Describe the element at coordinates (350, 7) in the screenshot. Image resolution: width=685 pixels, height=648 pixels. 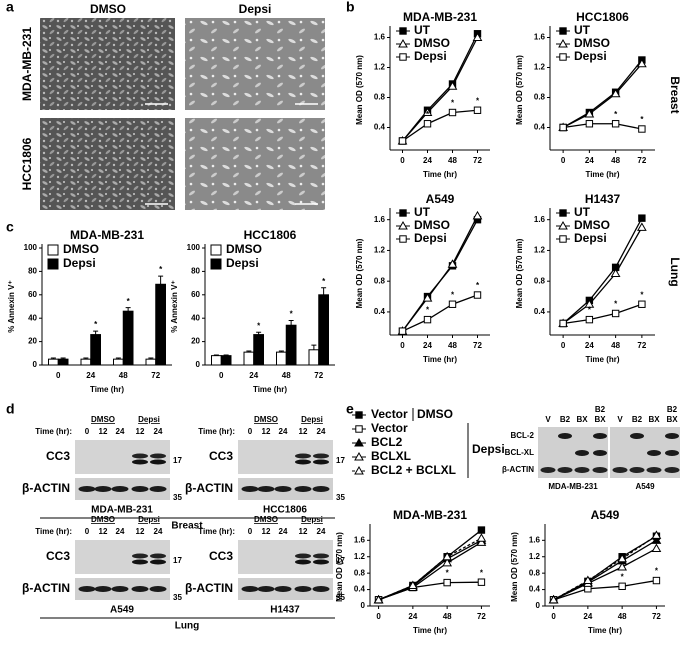
I see `panel-label: b` at that location.